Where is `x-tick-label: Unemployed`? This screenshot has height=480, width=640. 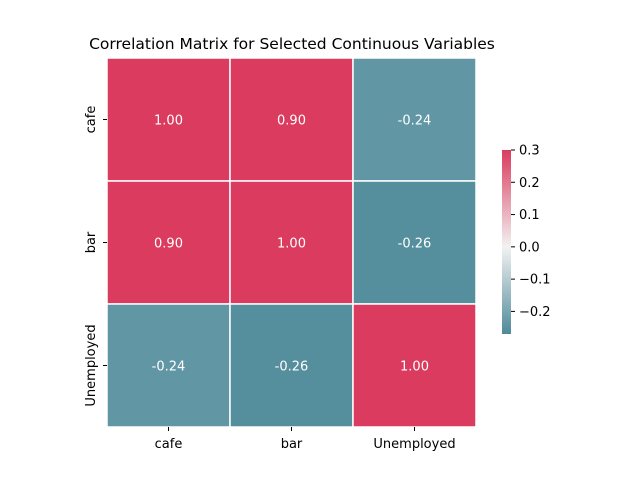
x-tick-label: Unemployed is located at coordinates (414, 444).